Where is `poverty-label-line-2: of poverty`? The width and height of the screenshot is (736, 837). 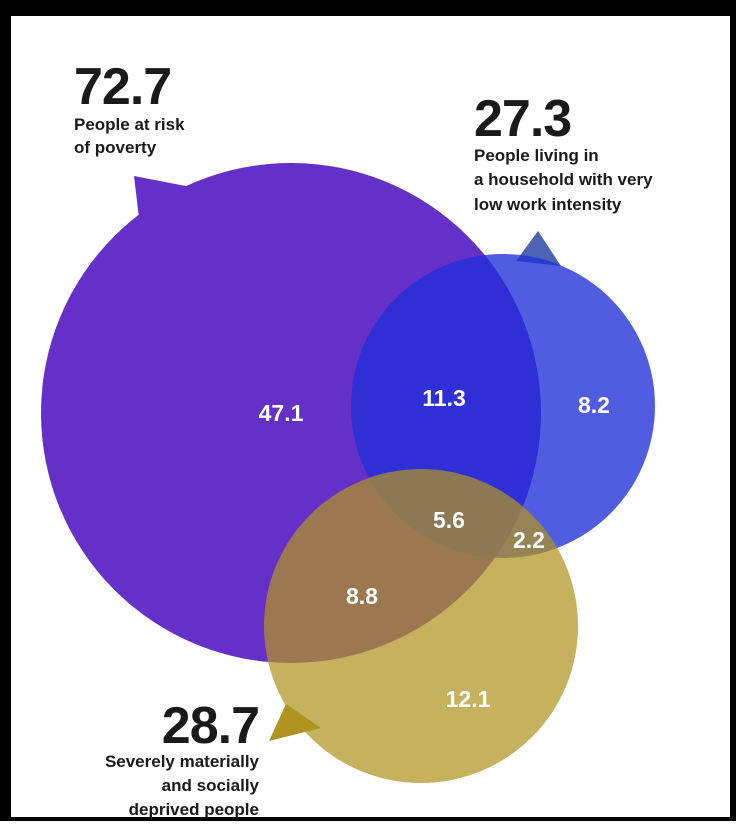
poverty-label-line-2: of poverty is located at coordinates (115, 147).